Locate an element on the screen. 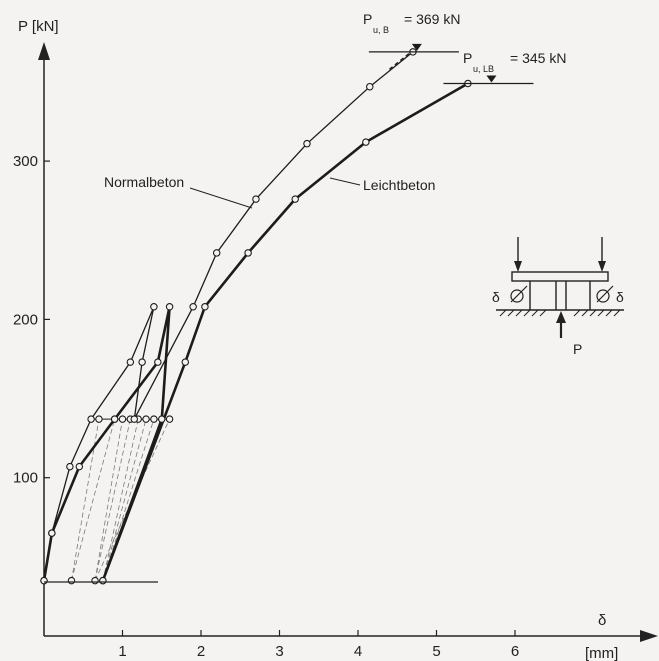  y-axis-title: P [kN] is located at coordinates (38, 26).